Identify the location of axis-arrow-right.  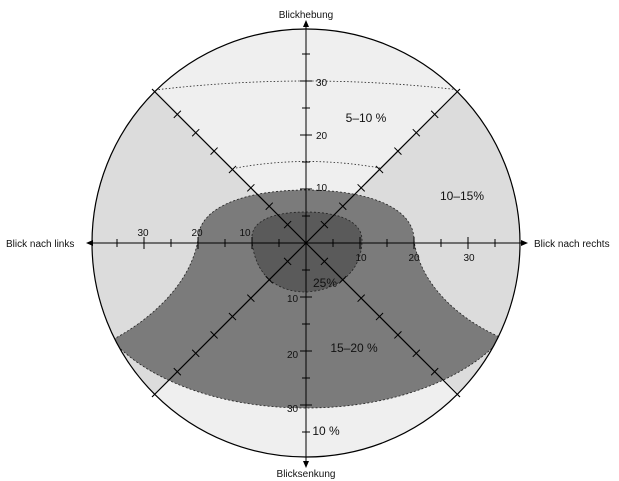
(524, 243).